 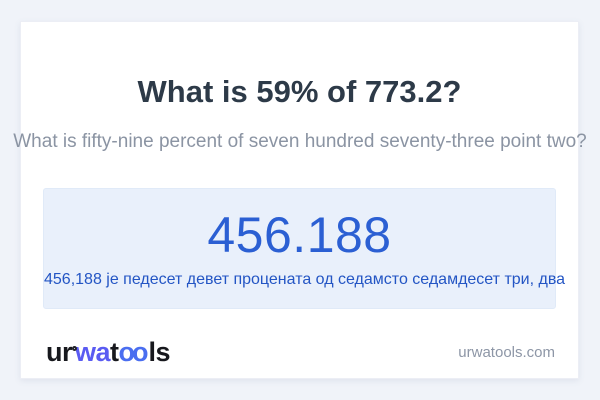 What do you see at coordinates (506, 352) in the screenshot?
I see `site-link: urwatools.com` at bounding box center [506, 352].